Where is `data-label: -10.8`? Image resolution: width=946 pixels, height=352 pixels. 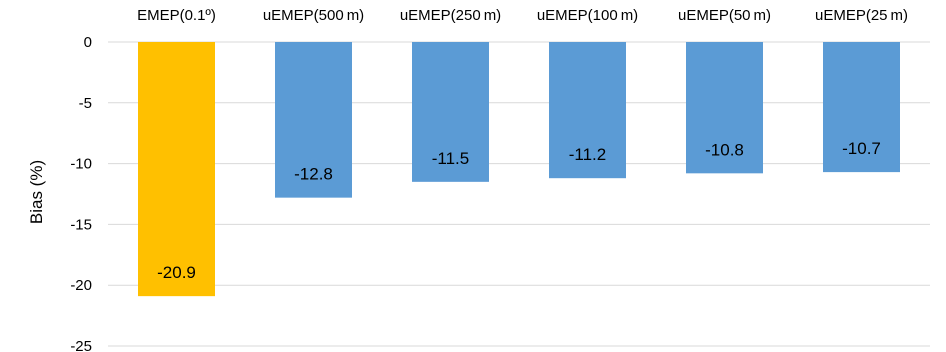 data-label: -10.8 is located at coordinates (724, 149).